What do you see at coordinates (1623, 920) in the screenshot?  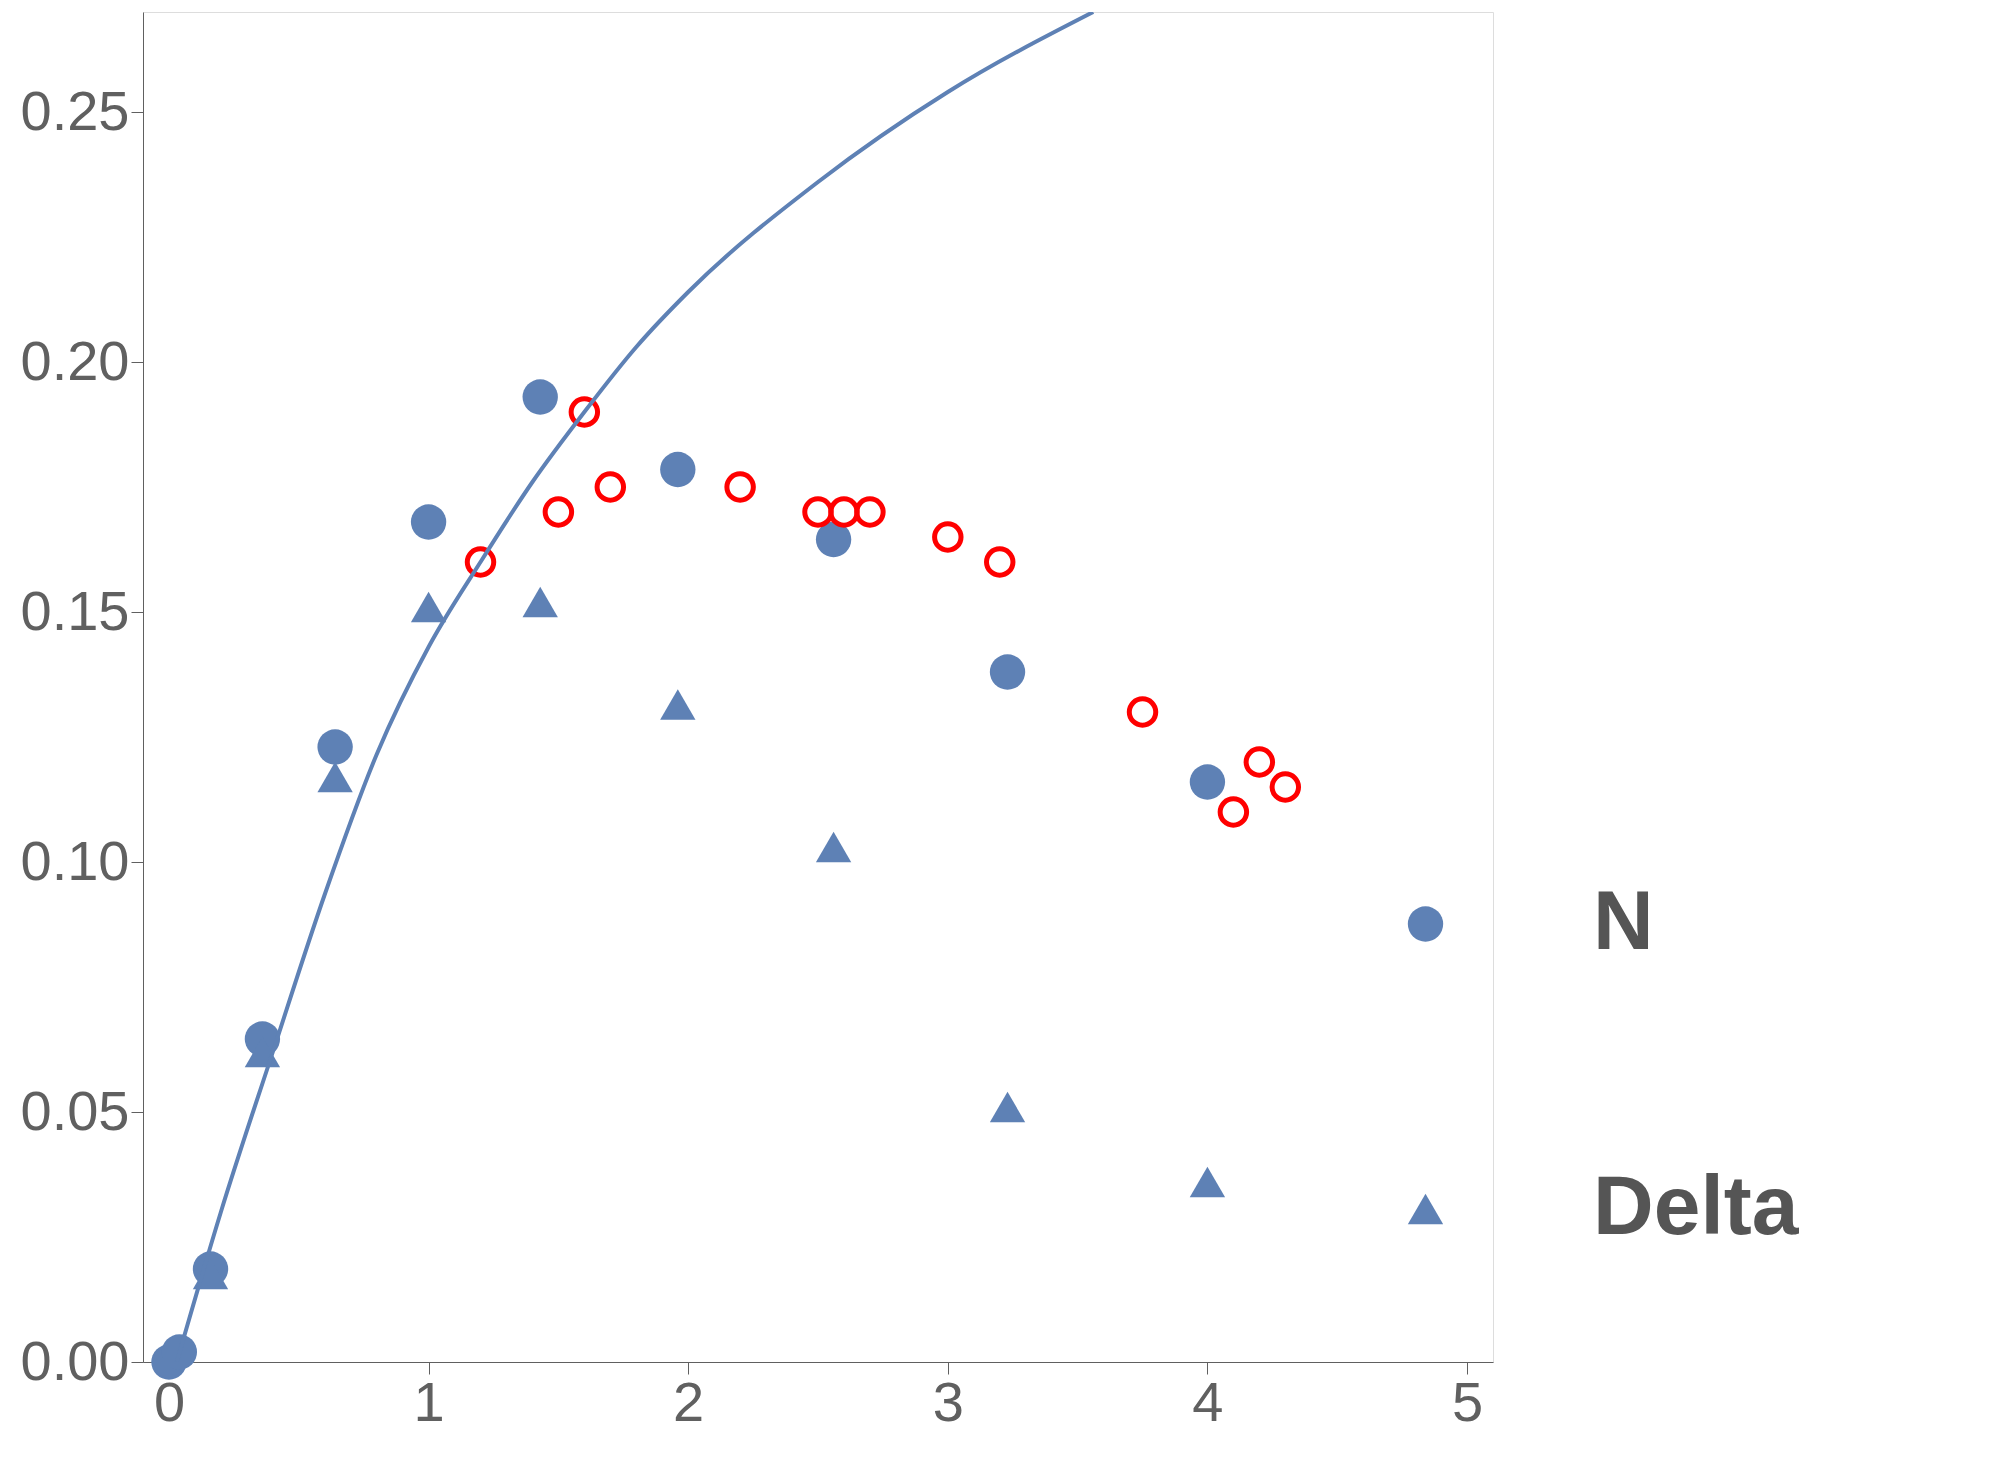 I see `series-label: N` at bounding box center [1623, 920].